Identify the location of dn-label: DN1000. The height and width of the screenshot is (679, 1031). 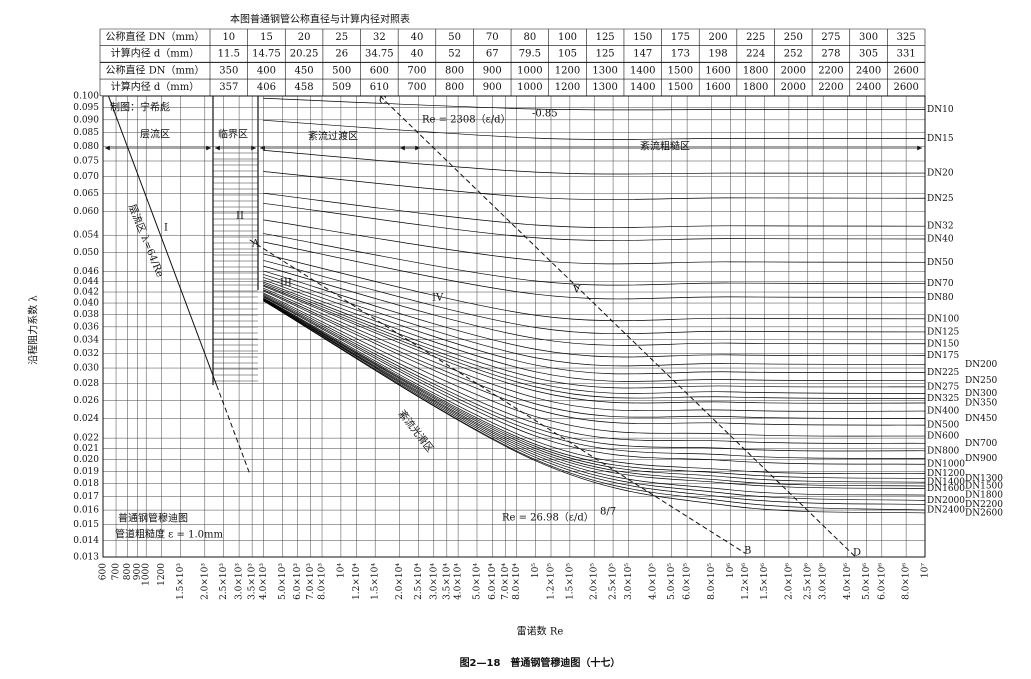
(946, 465).